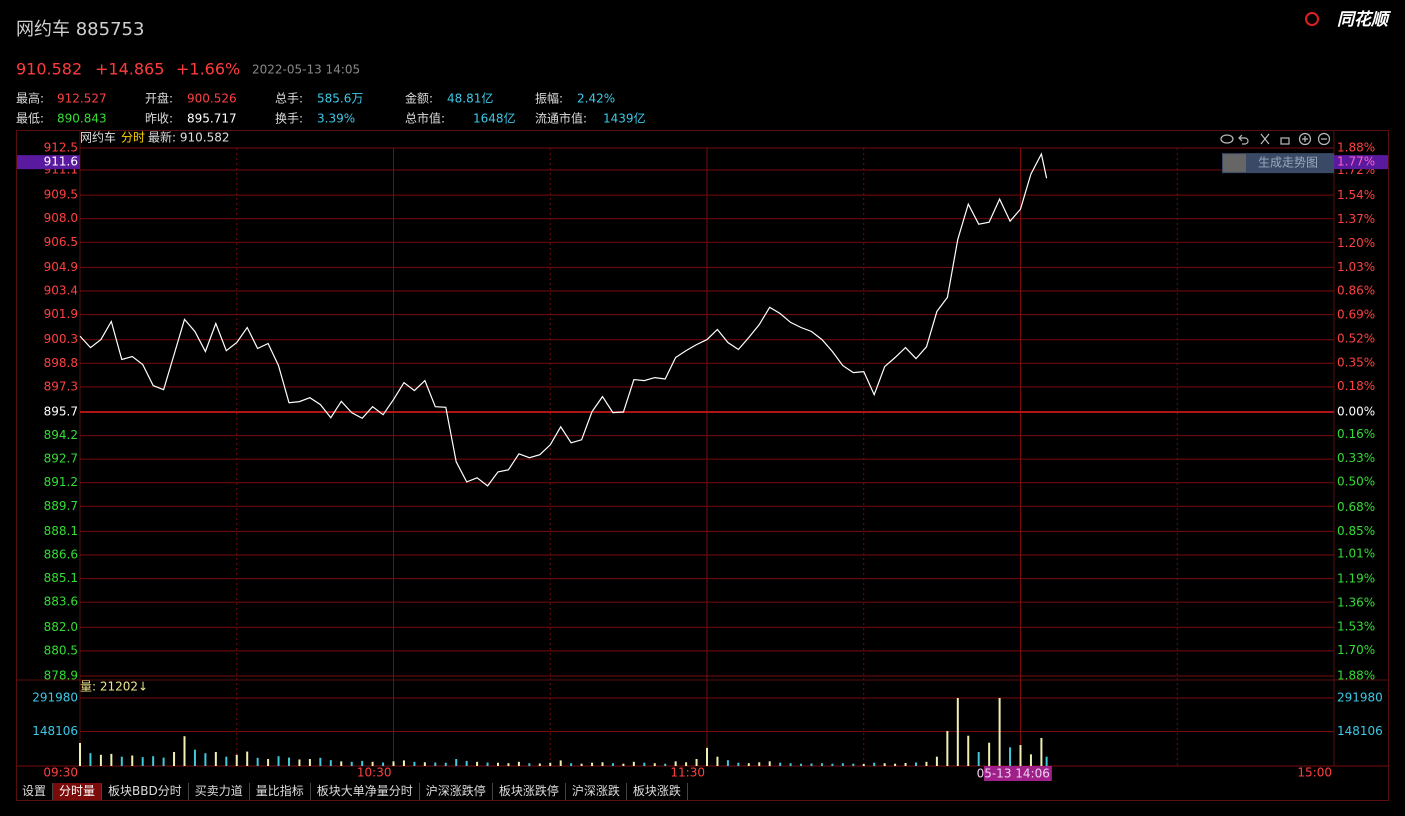  What do you see at coordinates (549, 98) in the screenshot?
I see `stat-label: 振幅:` at bounding box center [549, 98].